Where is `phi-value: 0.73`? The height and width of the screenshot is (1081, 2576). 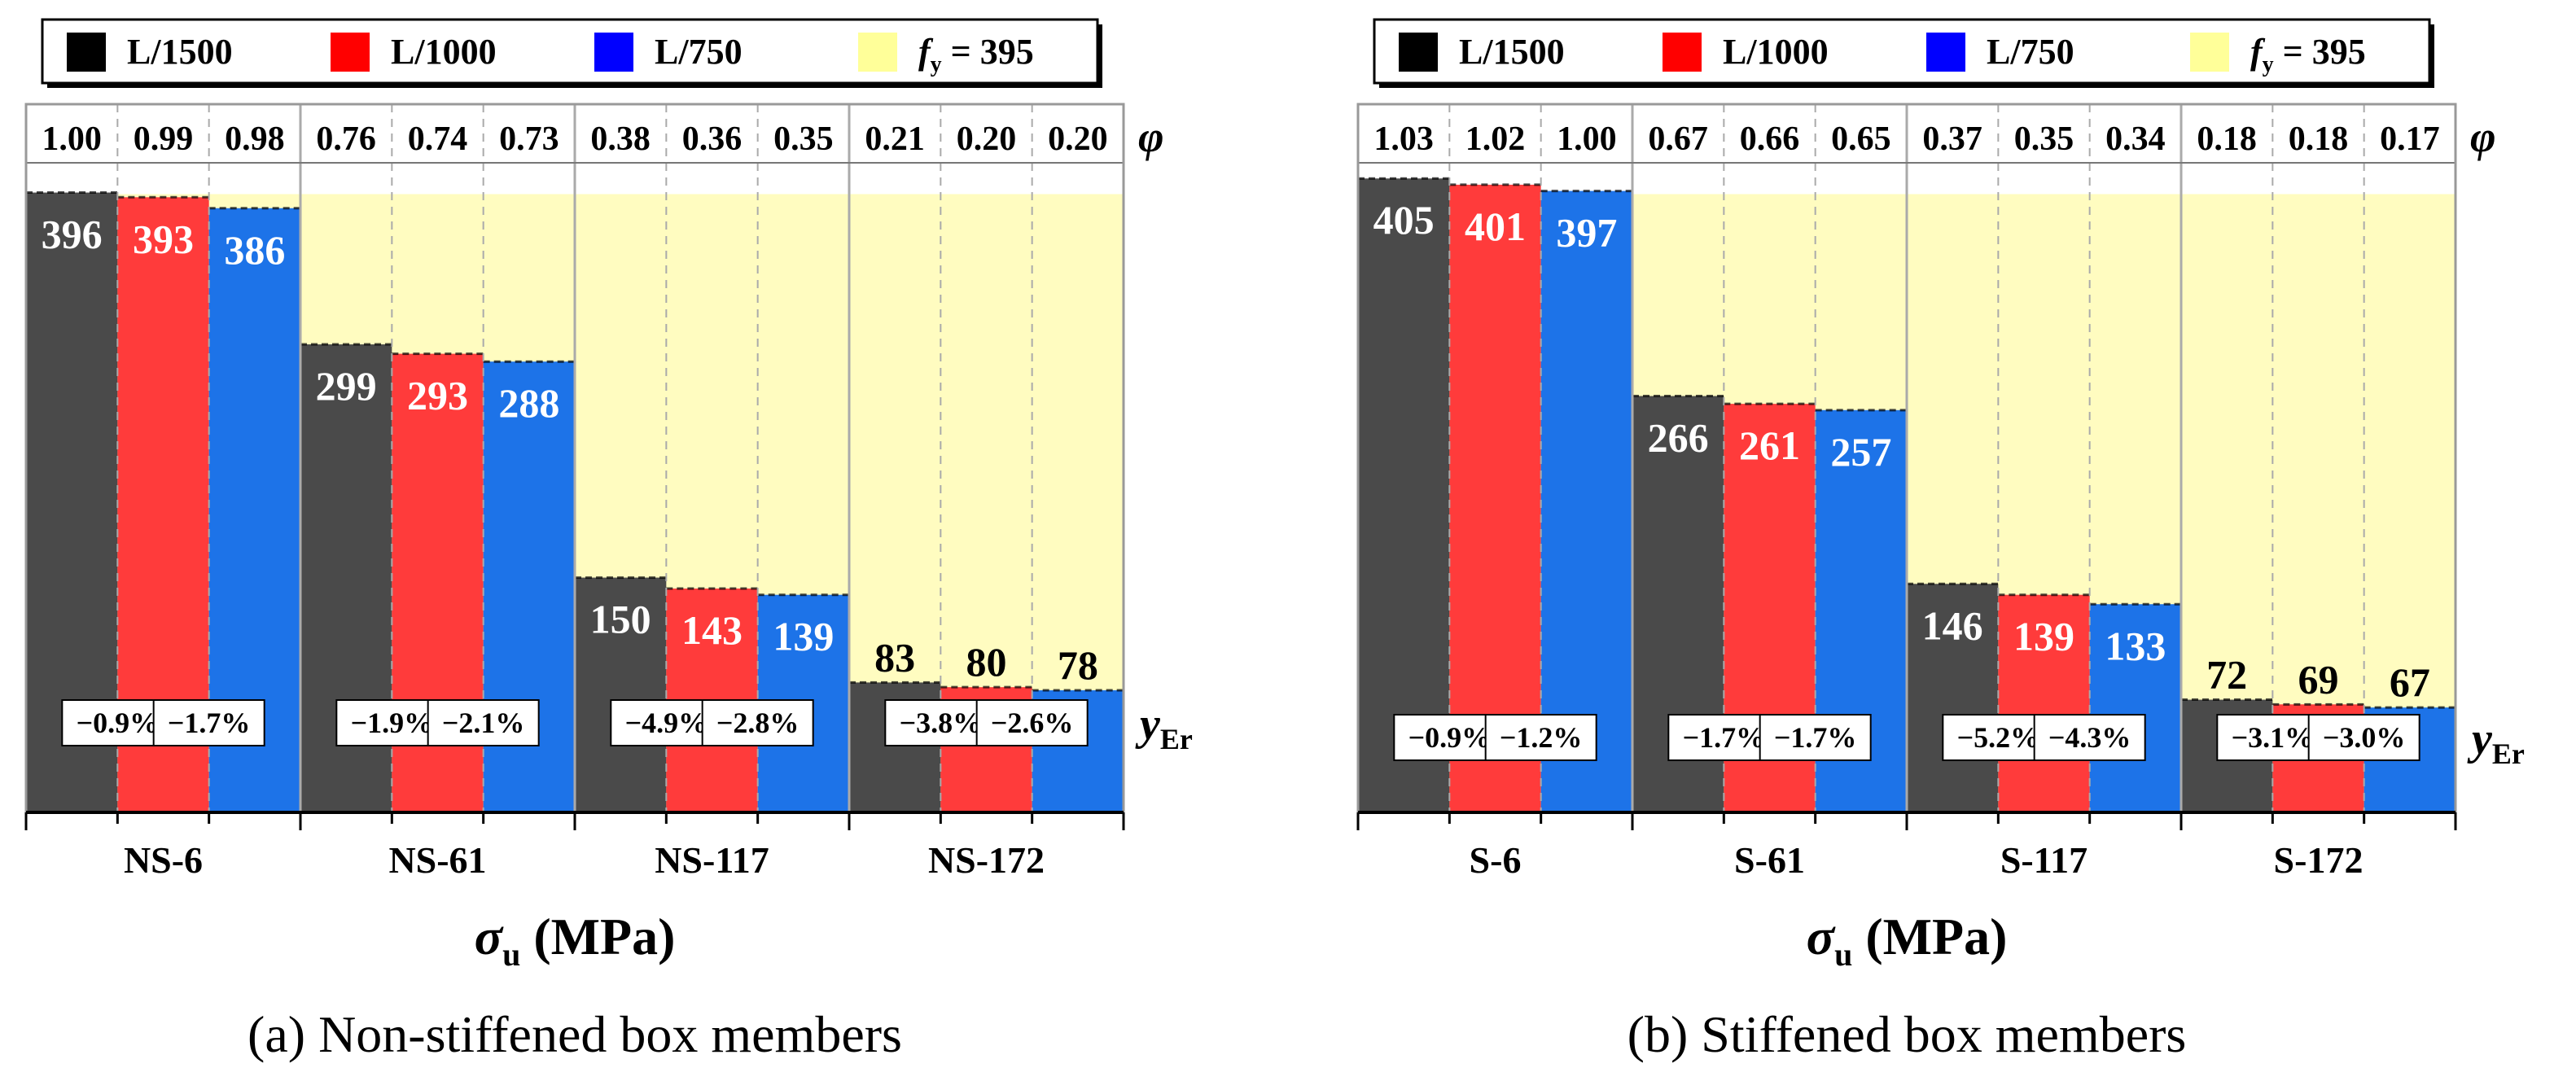
phi-value: 0.73 is located at coordinates (529, 139).